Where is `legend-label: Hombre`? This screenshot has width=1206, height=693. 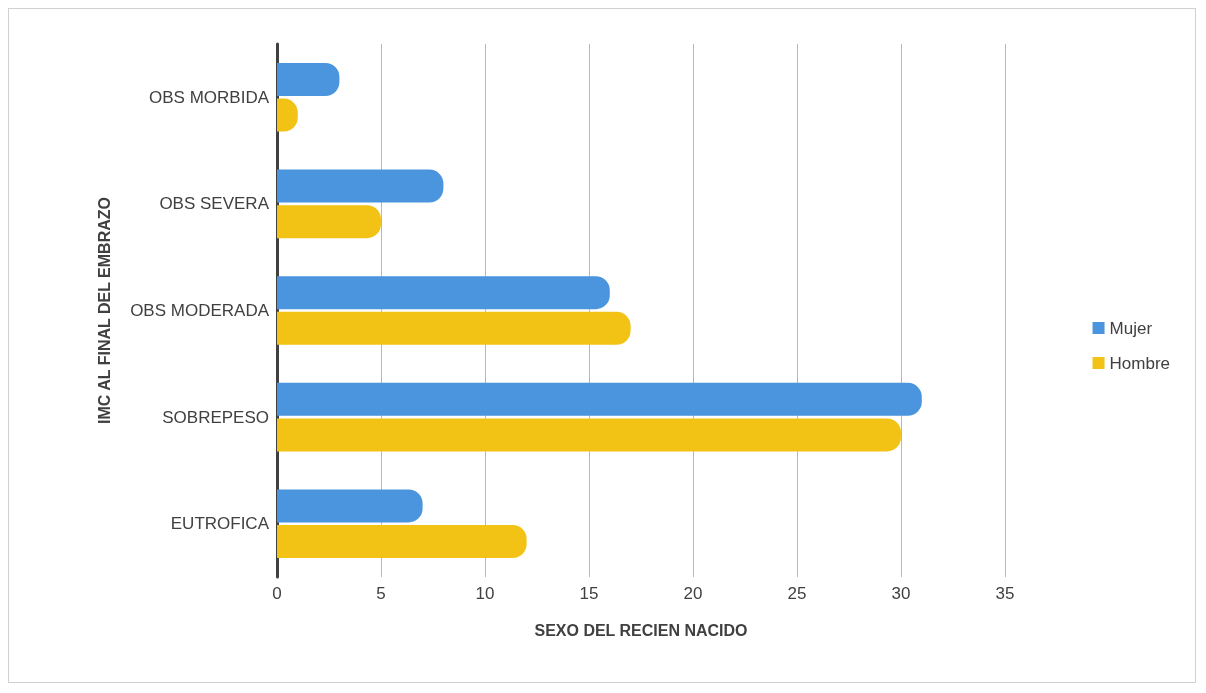 legend-label: Hombre is located at coordinates (1140, 363).